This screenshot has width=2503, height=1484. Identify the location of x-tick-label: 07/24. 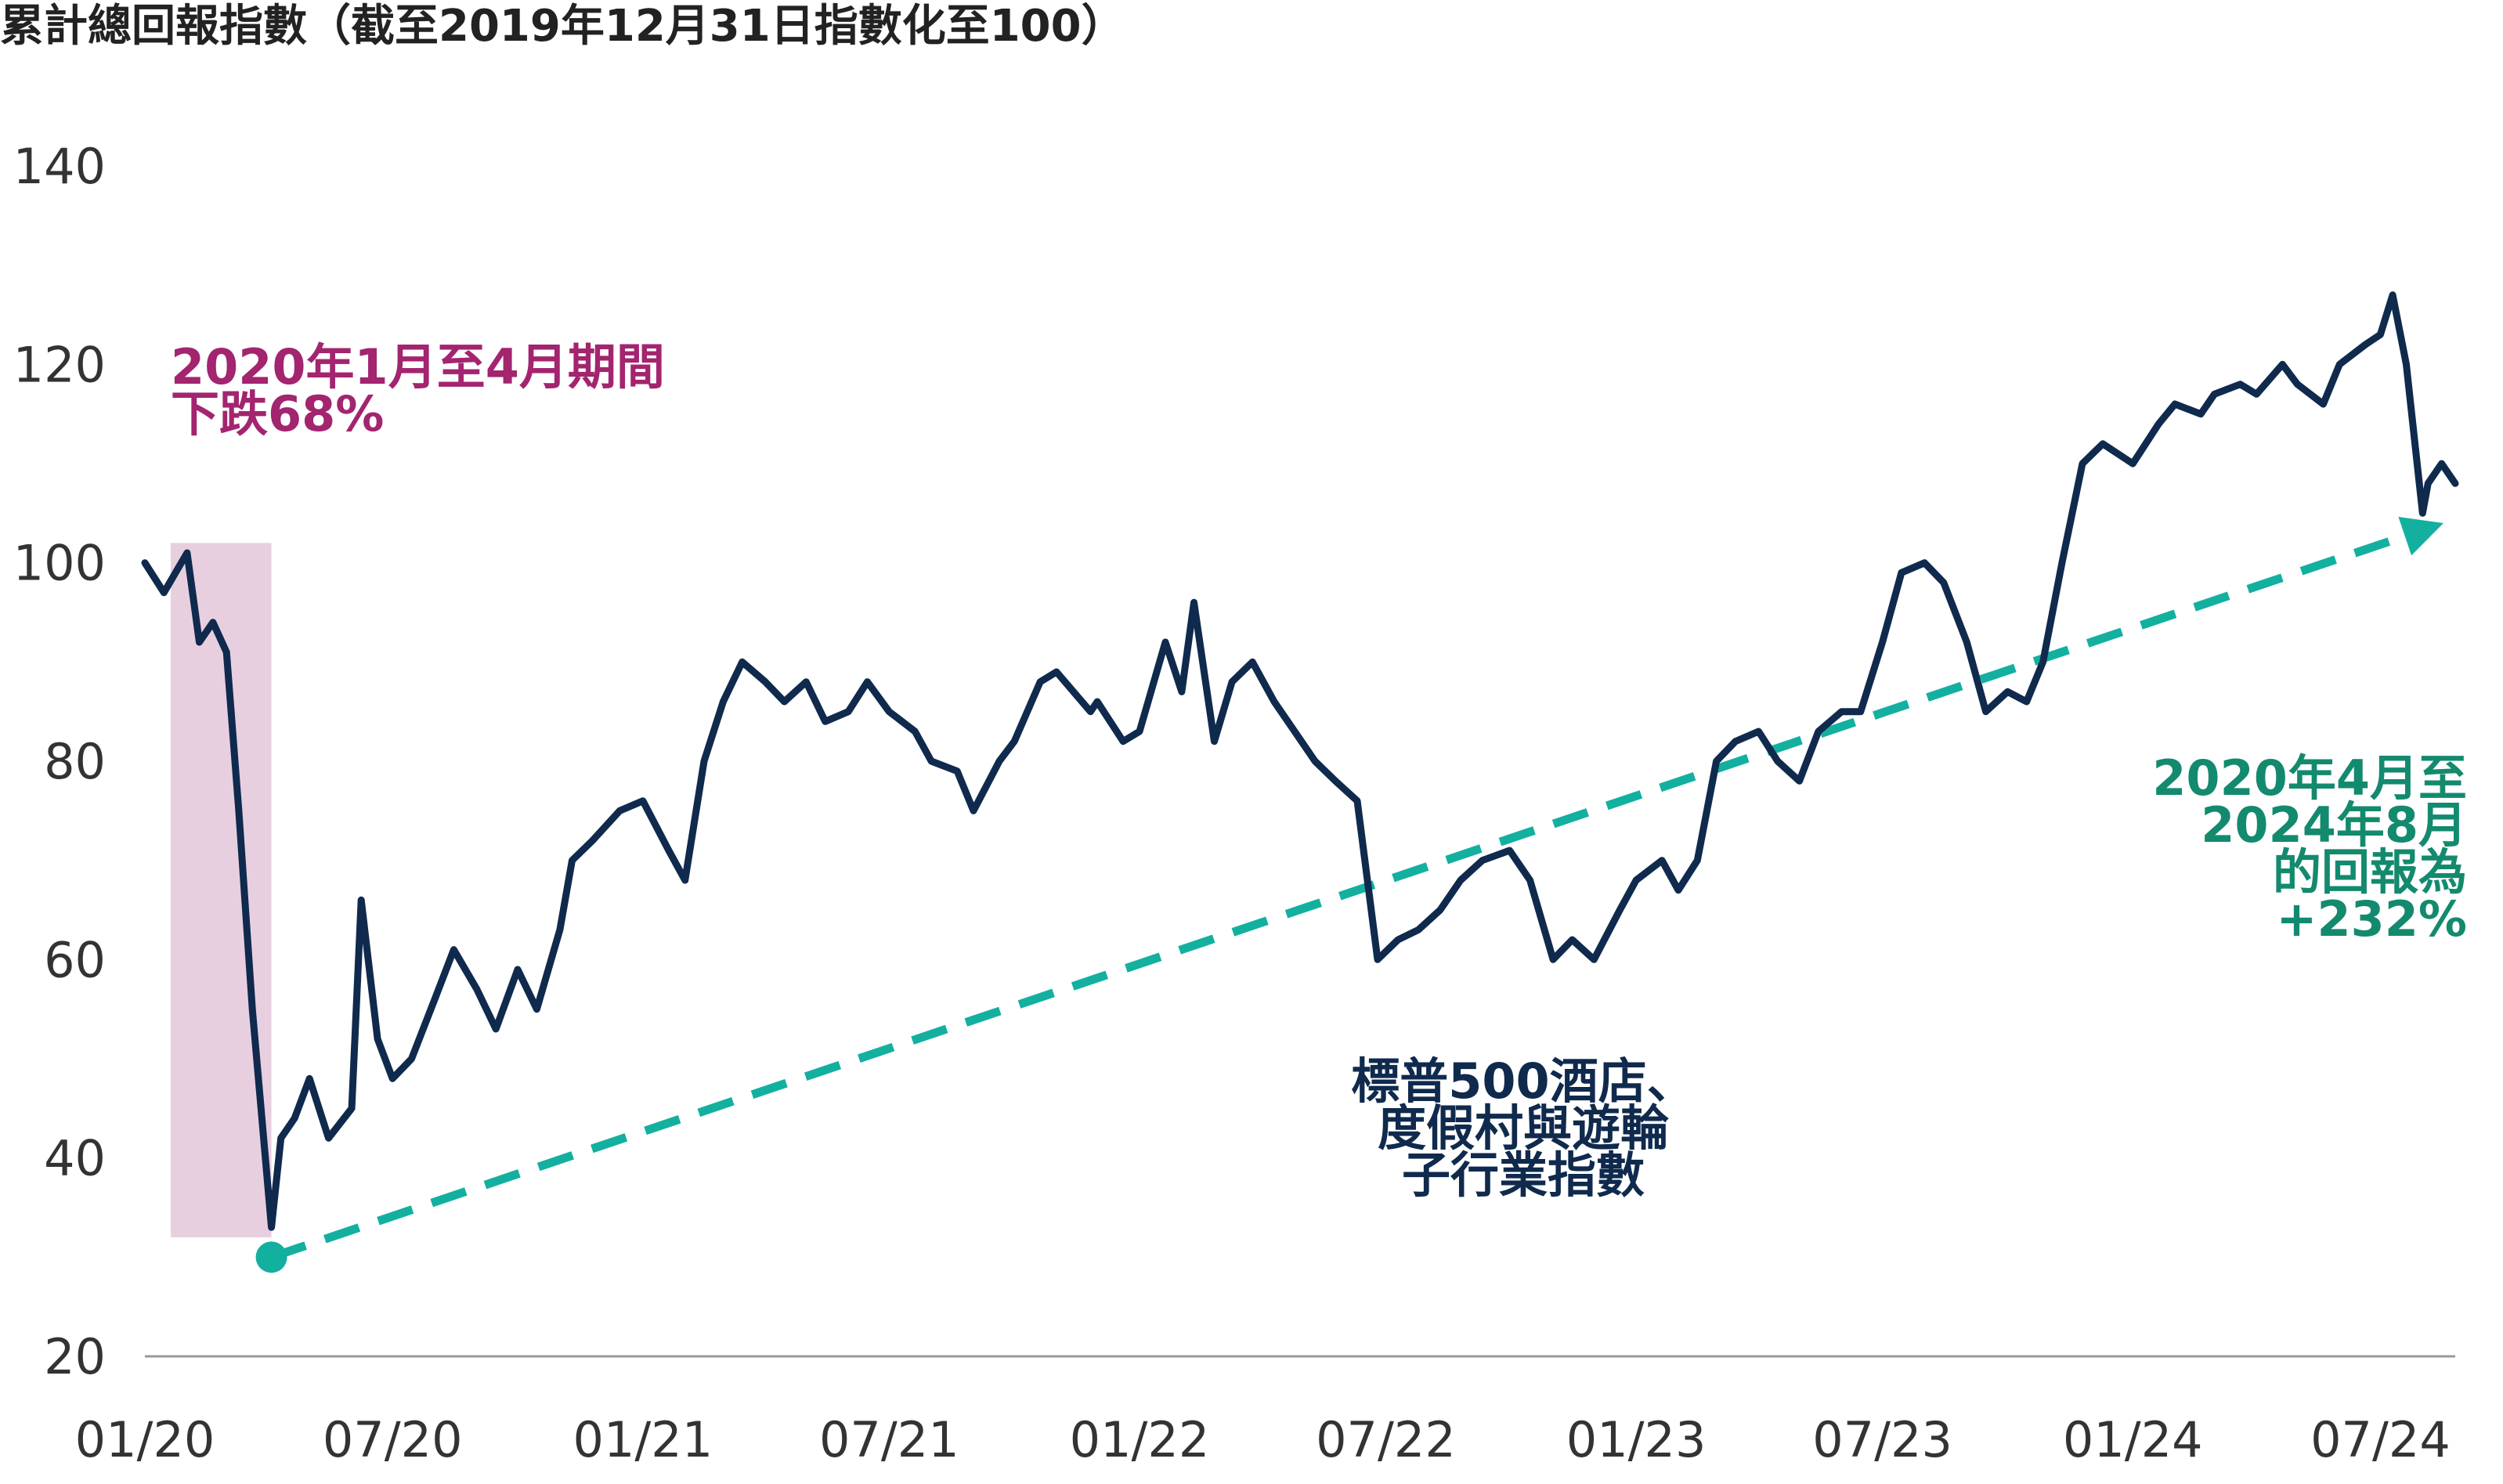
(2380, 1439).